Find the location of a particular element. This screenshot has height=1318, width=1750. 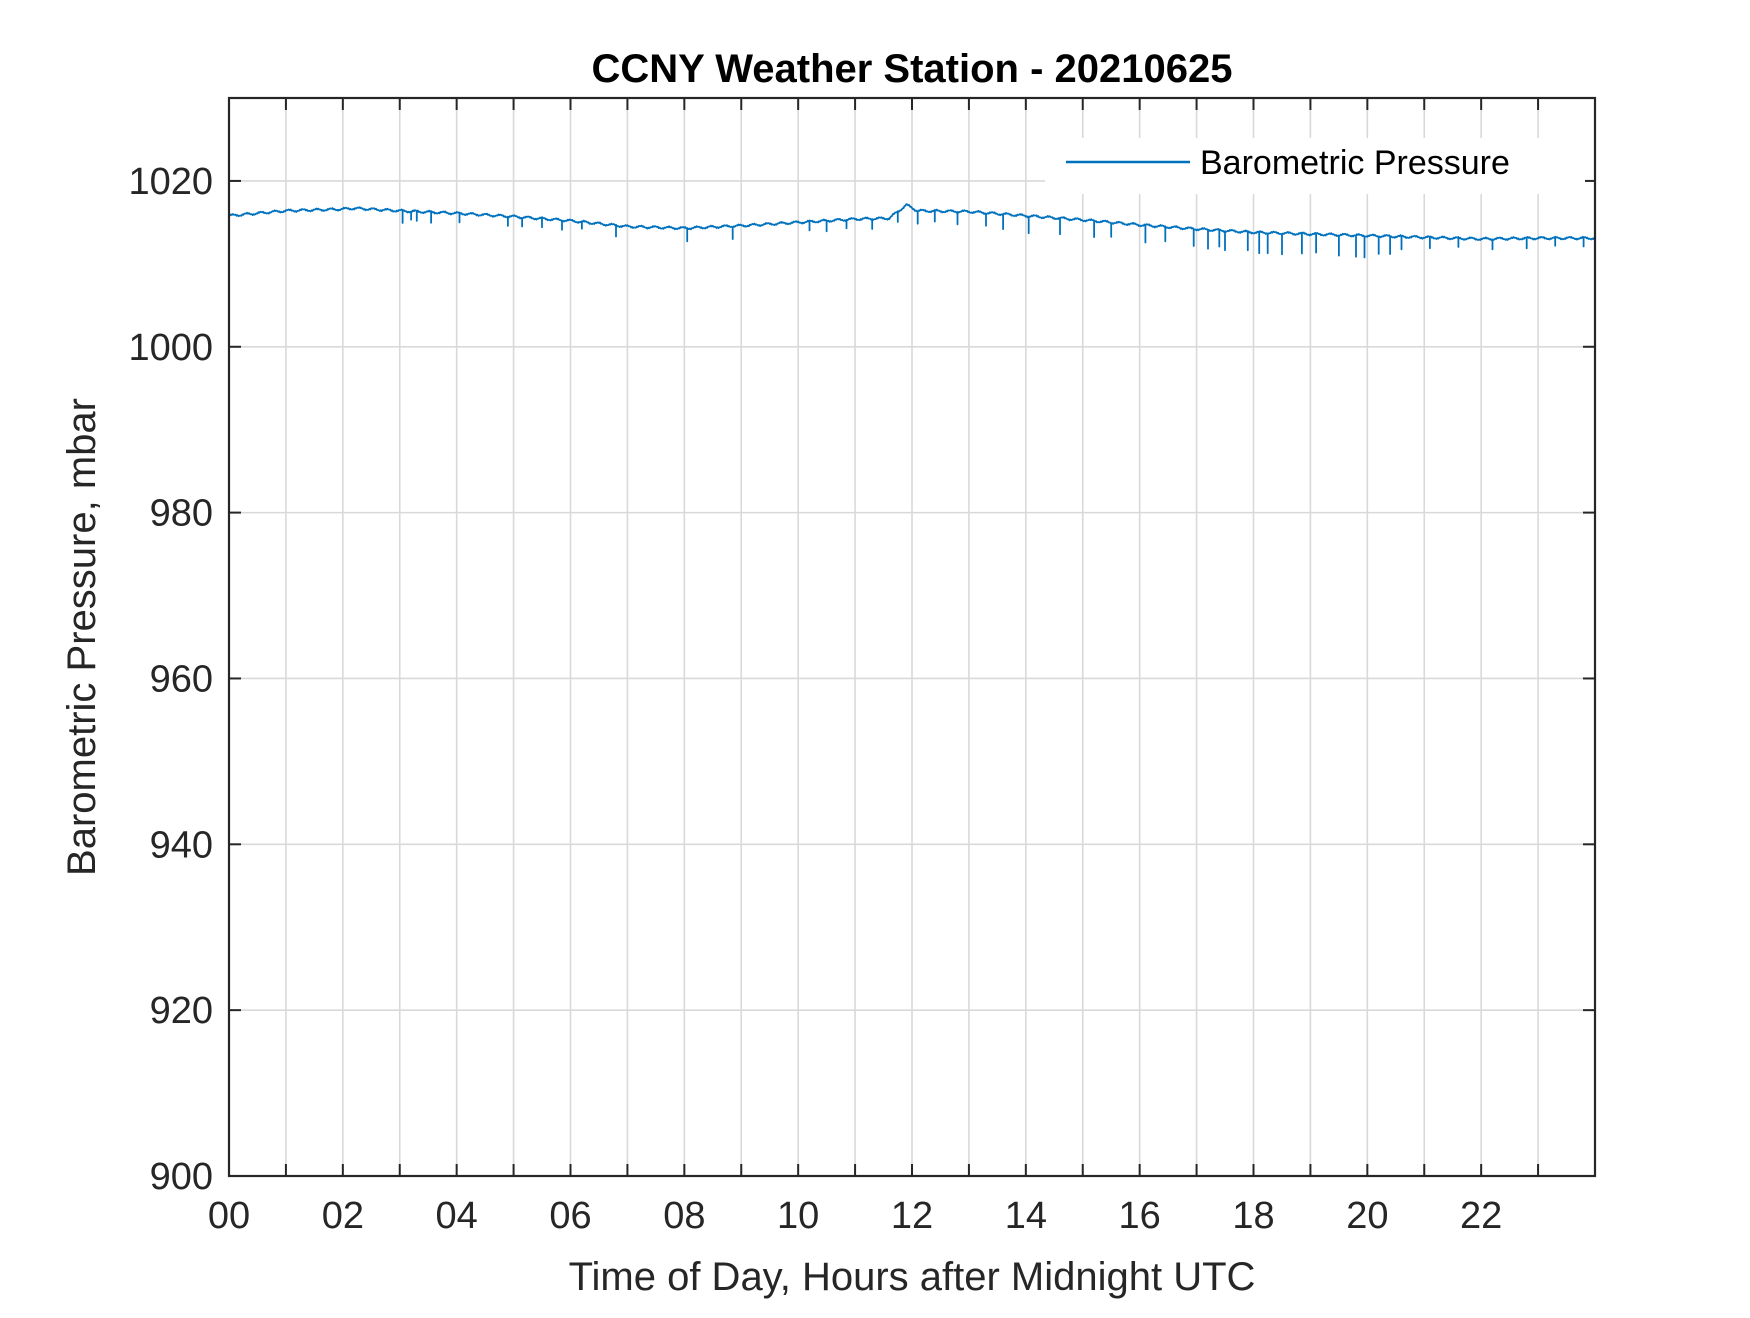

legend-box is located at coordinates (1315, 166).